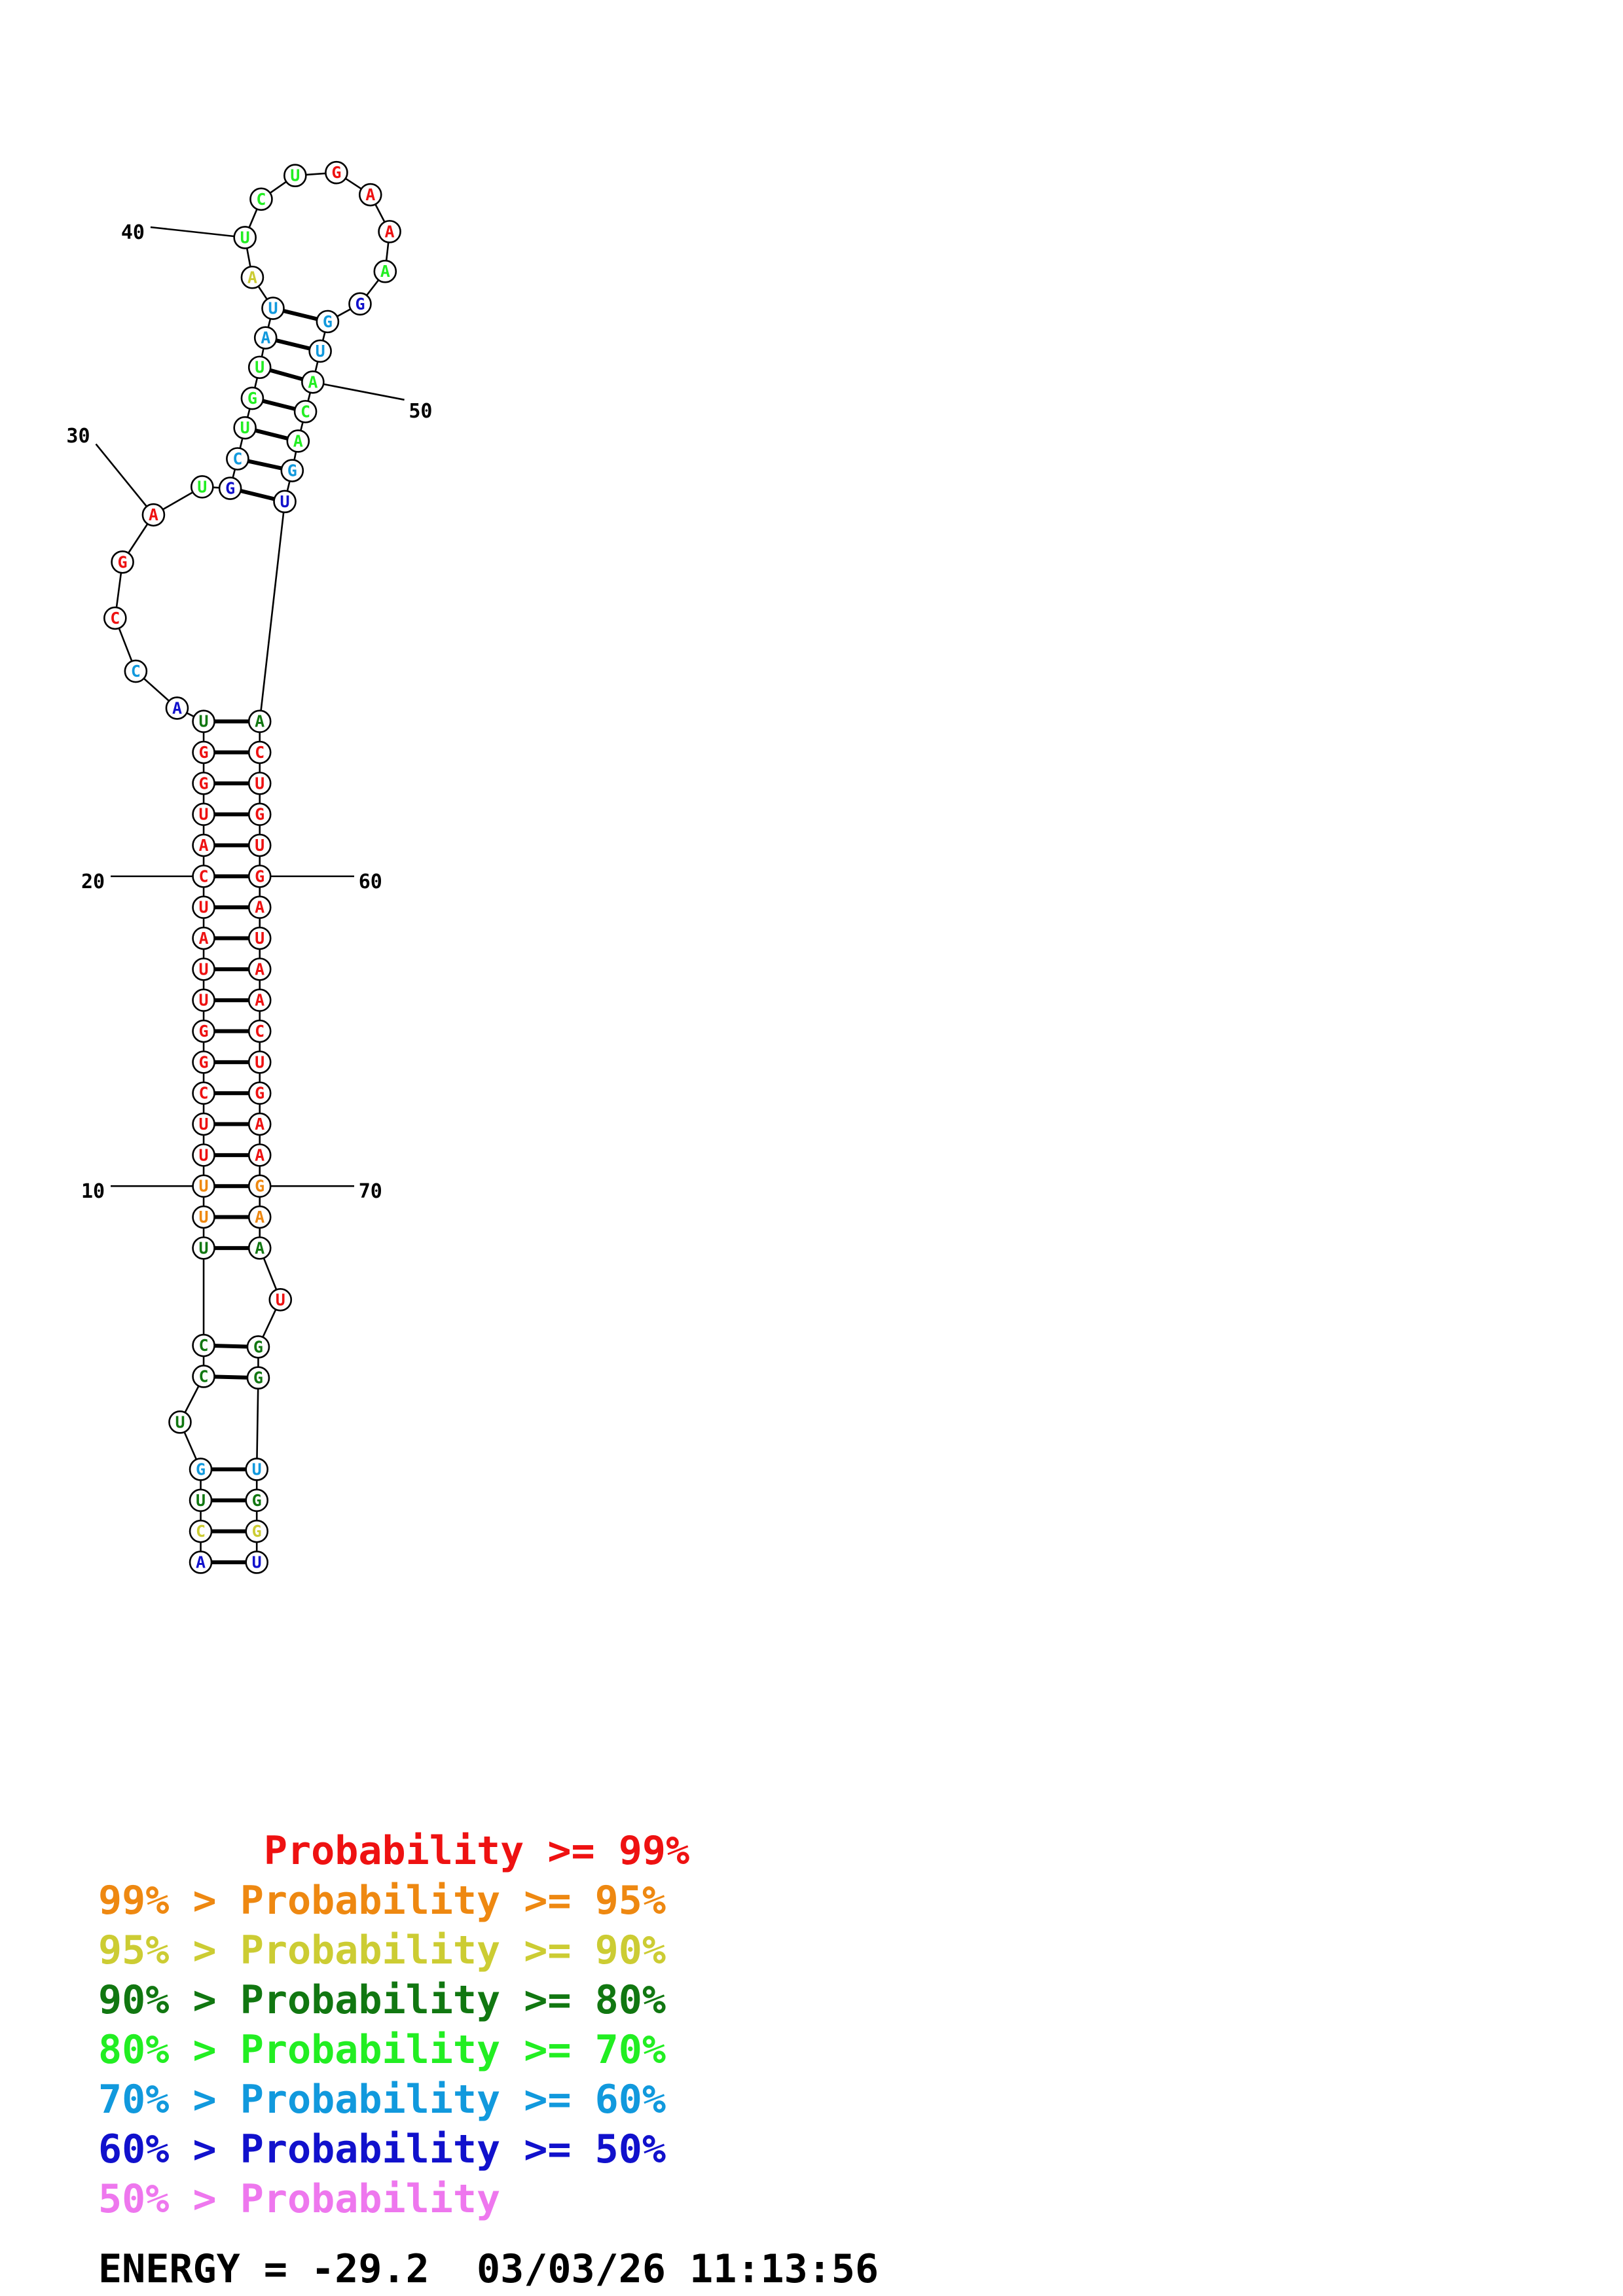 The image size is (1623, 2296). What do you see at coordinates (370, 882) in the screenshot?
I see `position-label: 60` at bounding box center [370, 882].